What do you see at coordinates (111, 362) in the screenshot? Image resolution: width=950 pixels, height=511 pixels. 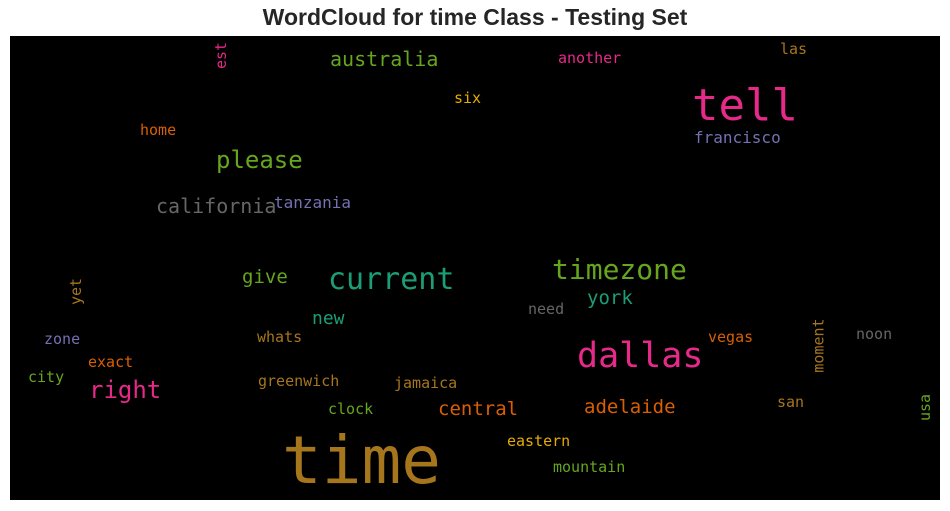 I see `word-exact: exact` at bounding box center [111, 362].